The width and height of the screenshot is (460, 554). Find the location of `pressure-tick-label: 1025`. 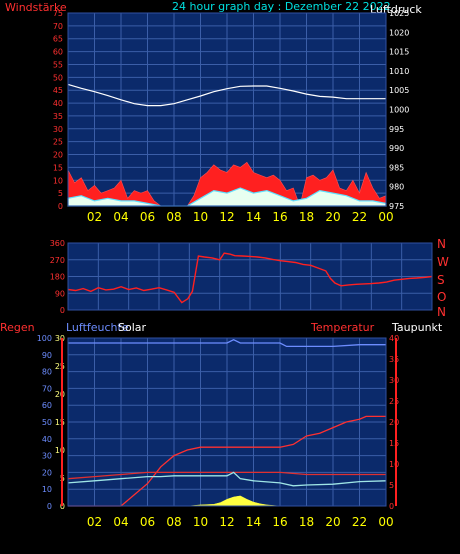

pressure-tick-label: 1025 is located at coordinates (399, 13).